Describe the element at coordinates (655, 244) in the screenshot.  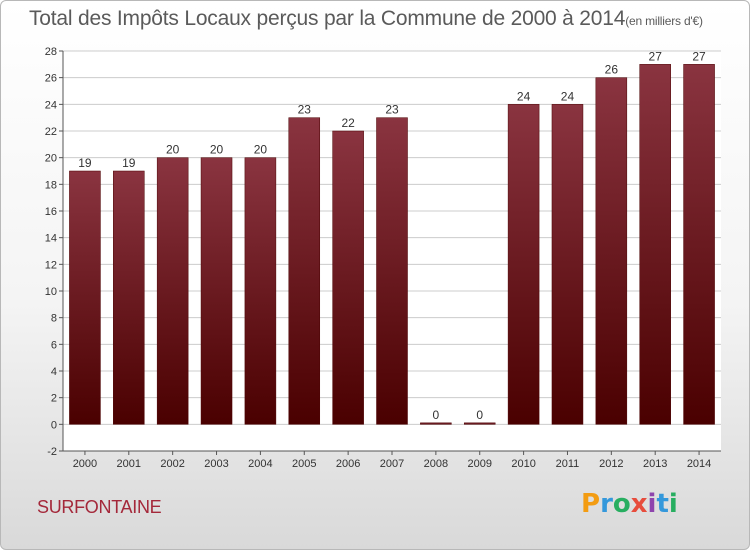
I see `bar-2013` at that location.